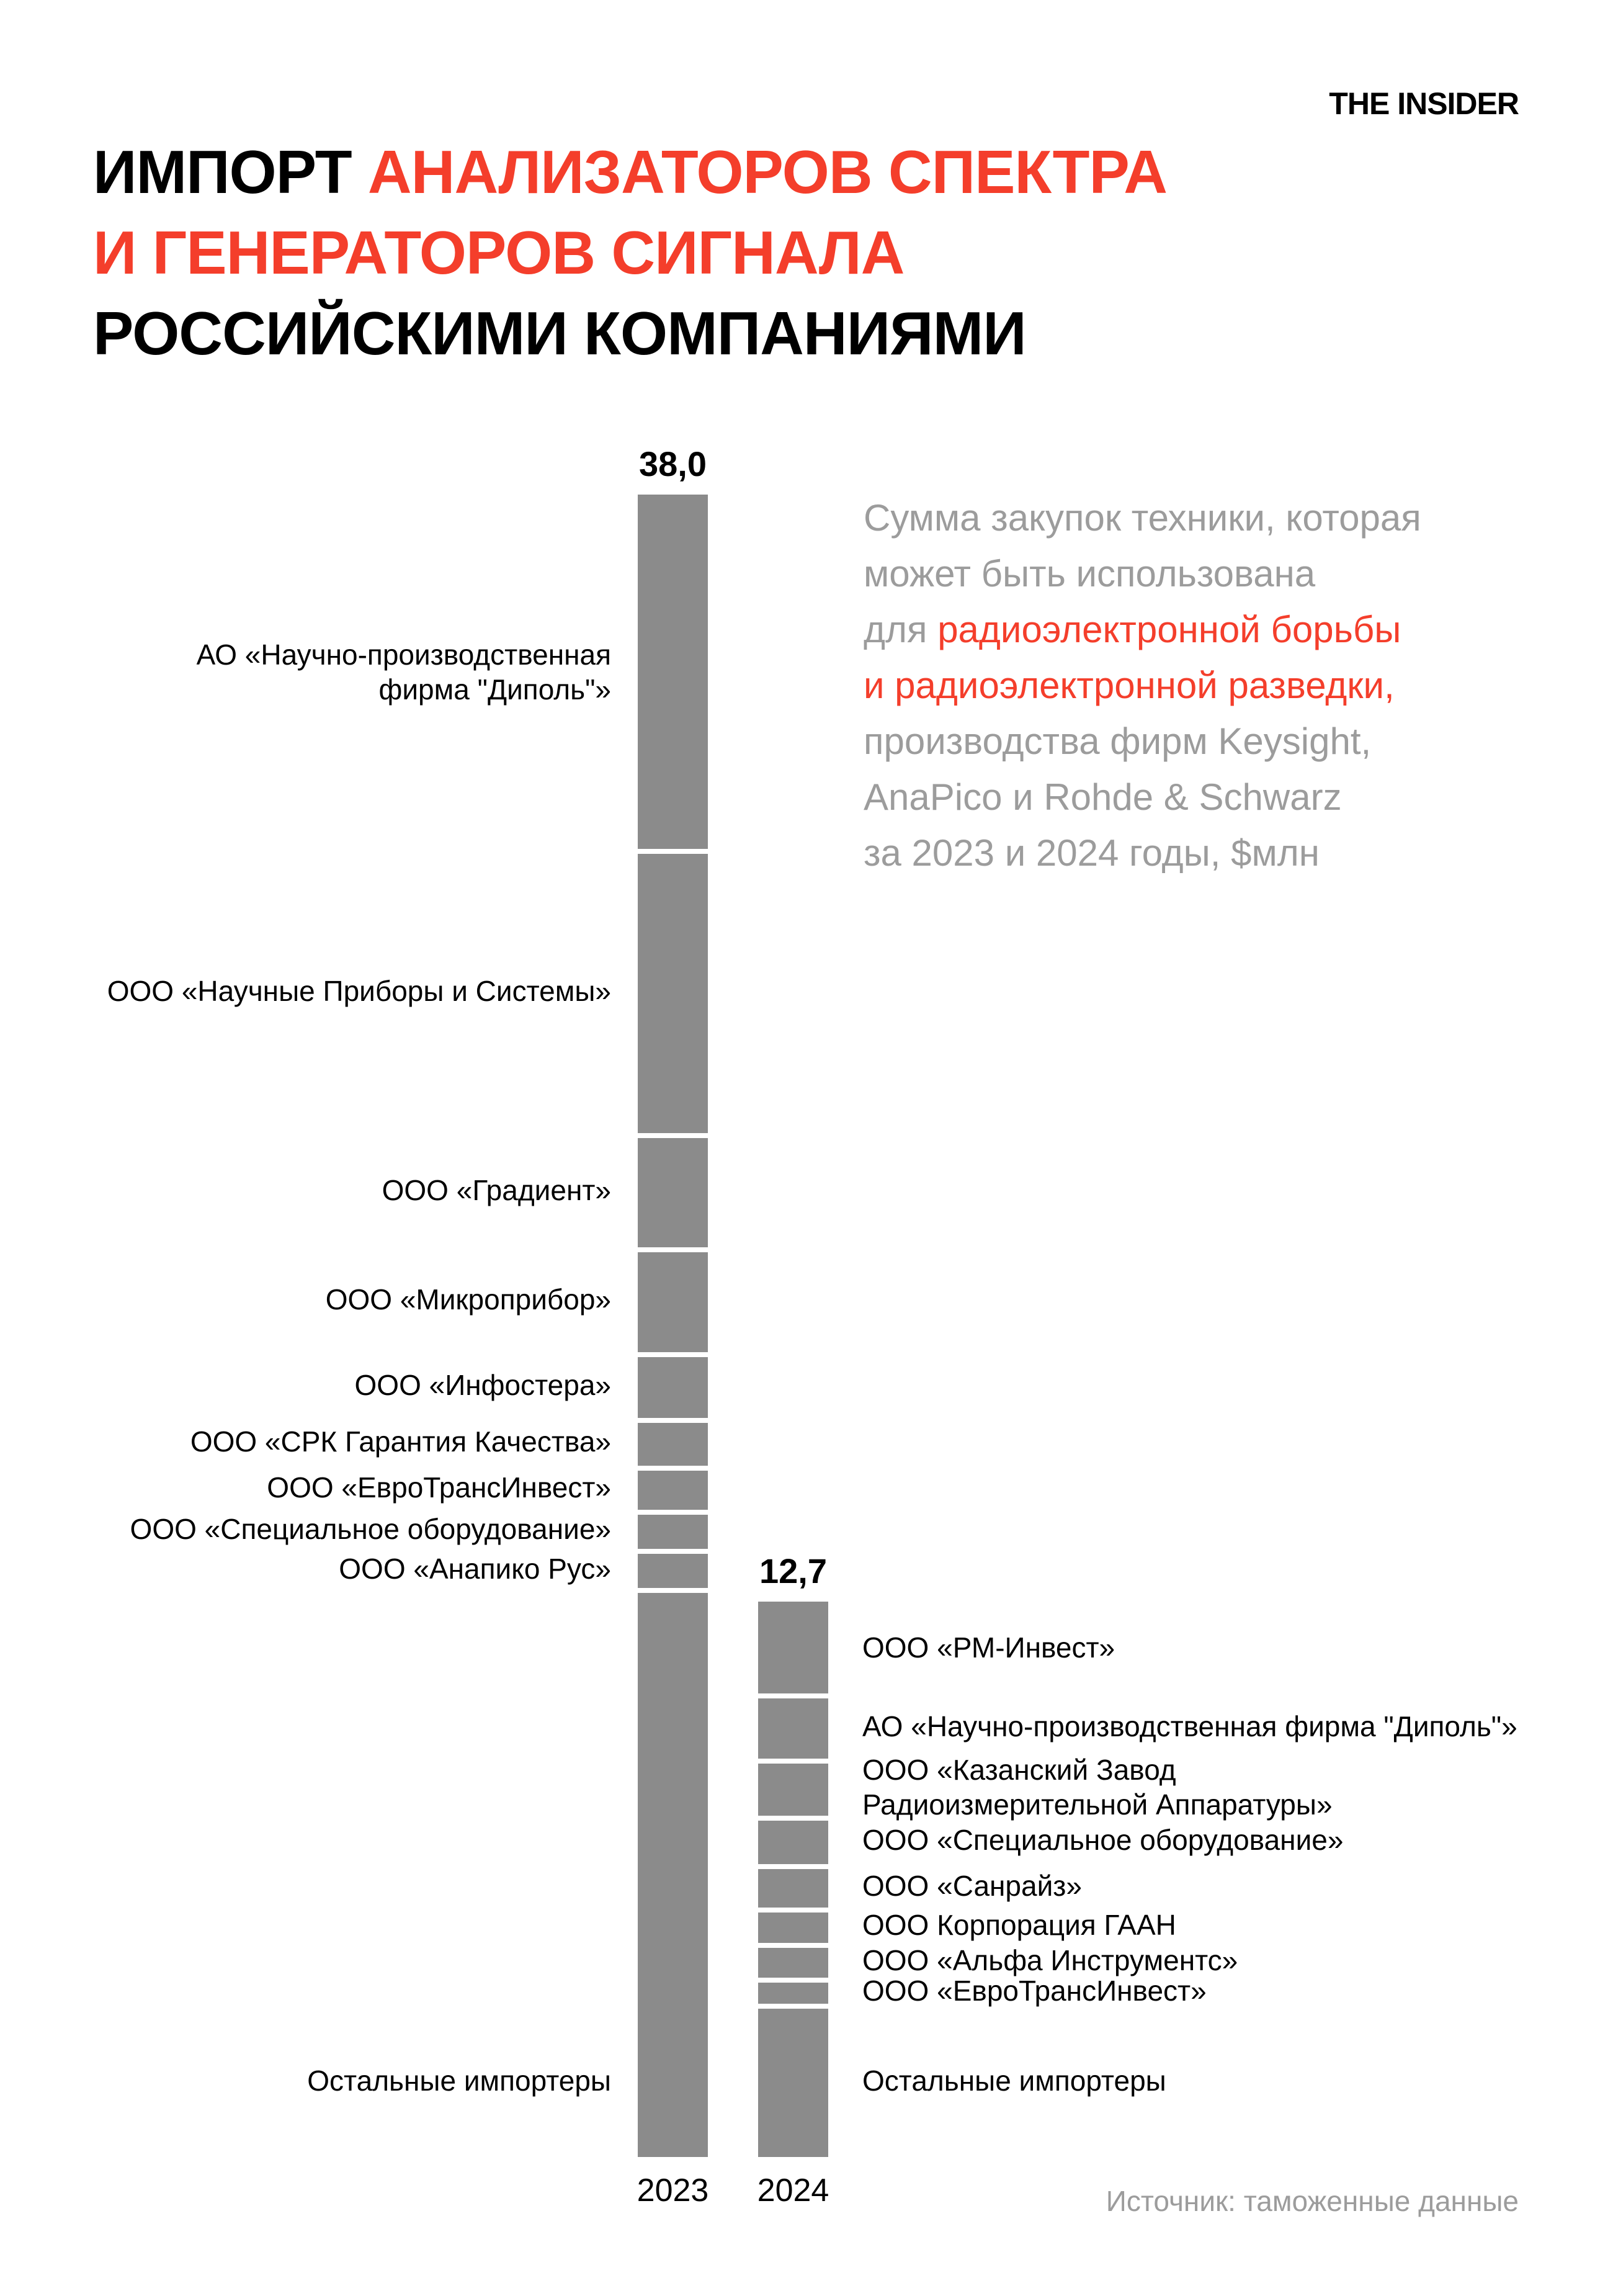 The image size is (1613, 2296). I want to click on axis-year-label: 2024, so click(793, 2191).